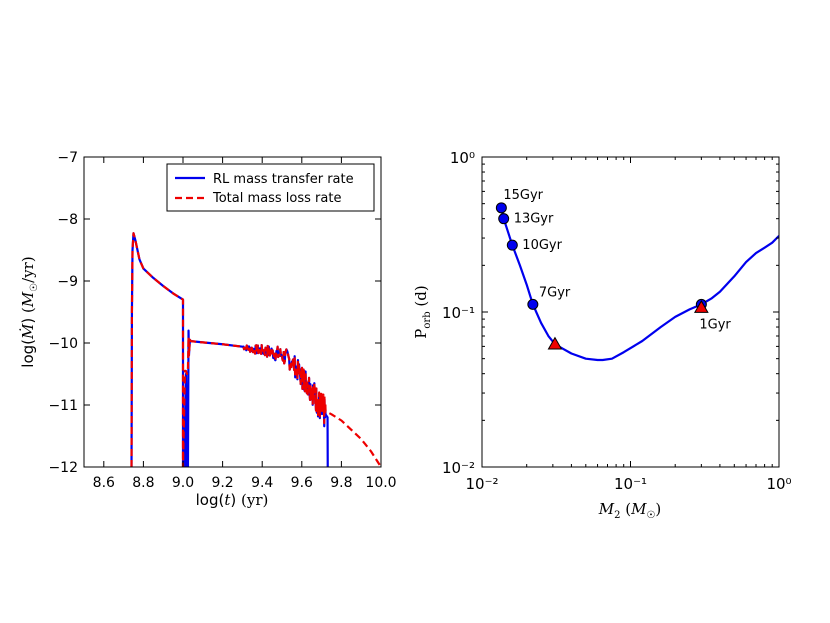  What do you see at coordinates (63, 344) in the screenshot?
I see `left-y-tick-label: −10` at bounding box center [63, 344].